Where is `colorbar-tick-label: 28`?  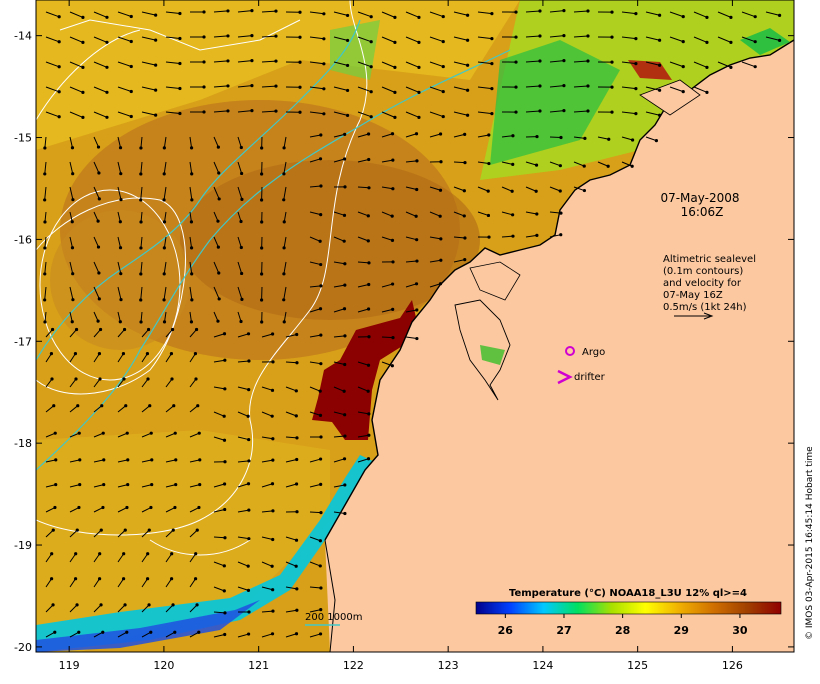
colorbar-tick-label: 28 is located at coordinates (622, 630).